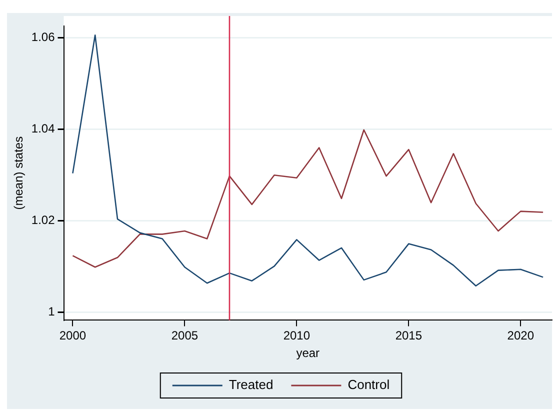 Image resolution: width=560 pixels, height=410 pixels. What do you see at coordinates (19, 173) in the screenshot?
I see `y-axis-title: (mean) states` at bounding box center [19, 173].